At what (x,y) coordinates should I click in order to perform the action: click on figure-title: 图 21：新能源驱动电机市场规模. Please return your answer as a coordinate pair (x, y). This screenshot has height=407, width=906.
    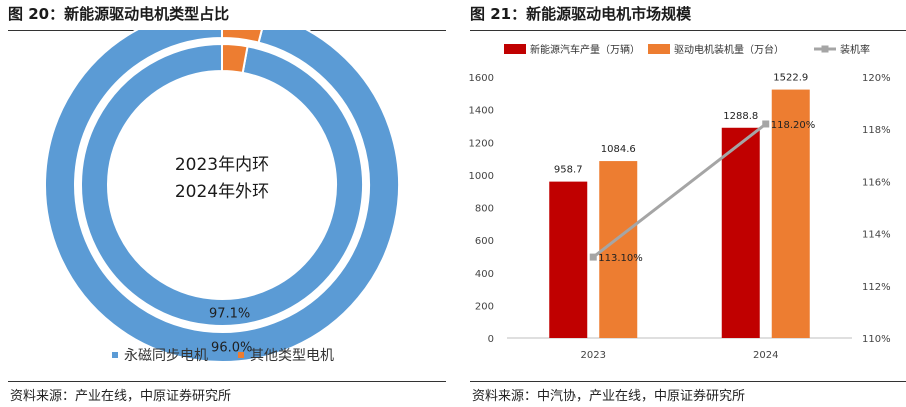
    Looking at the image, I should click on (581, 14).